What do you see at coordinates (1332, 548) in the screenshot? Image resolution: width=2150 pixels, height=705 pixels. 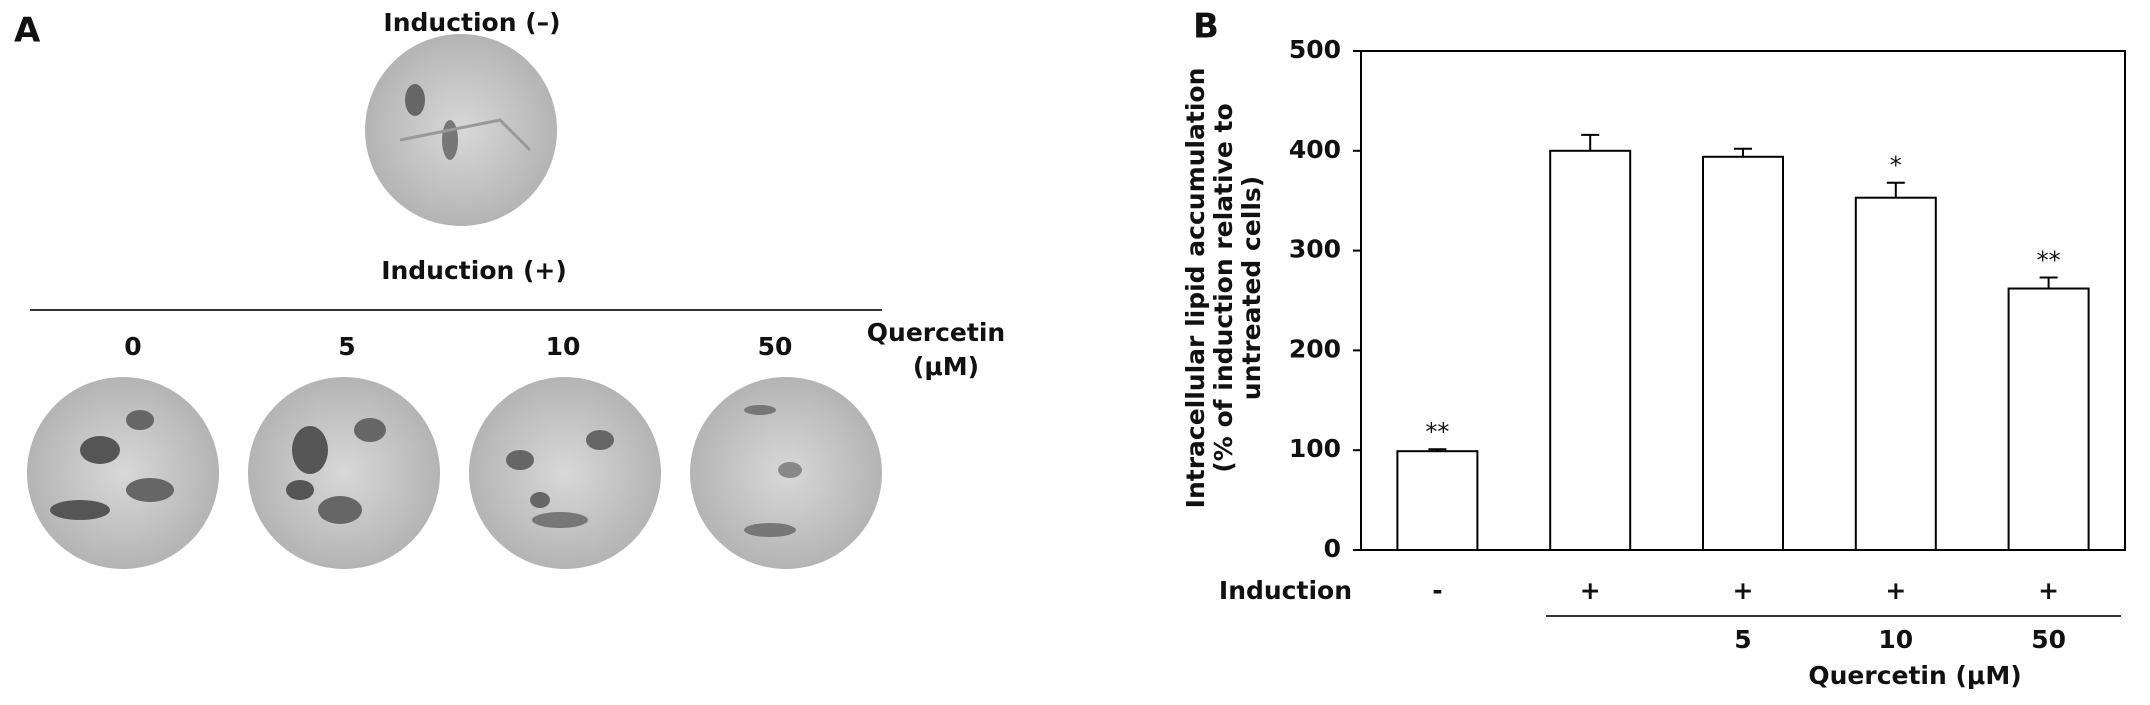 I see `y-tick-label: 0` at bounding box center [1332, 548].